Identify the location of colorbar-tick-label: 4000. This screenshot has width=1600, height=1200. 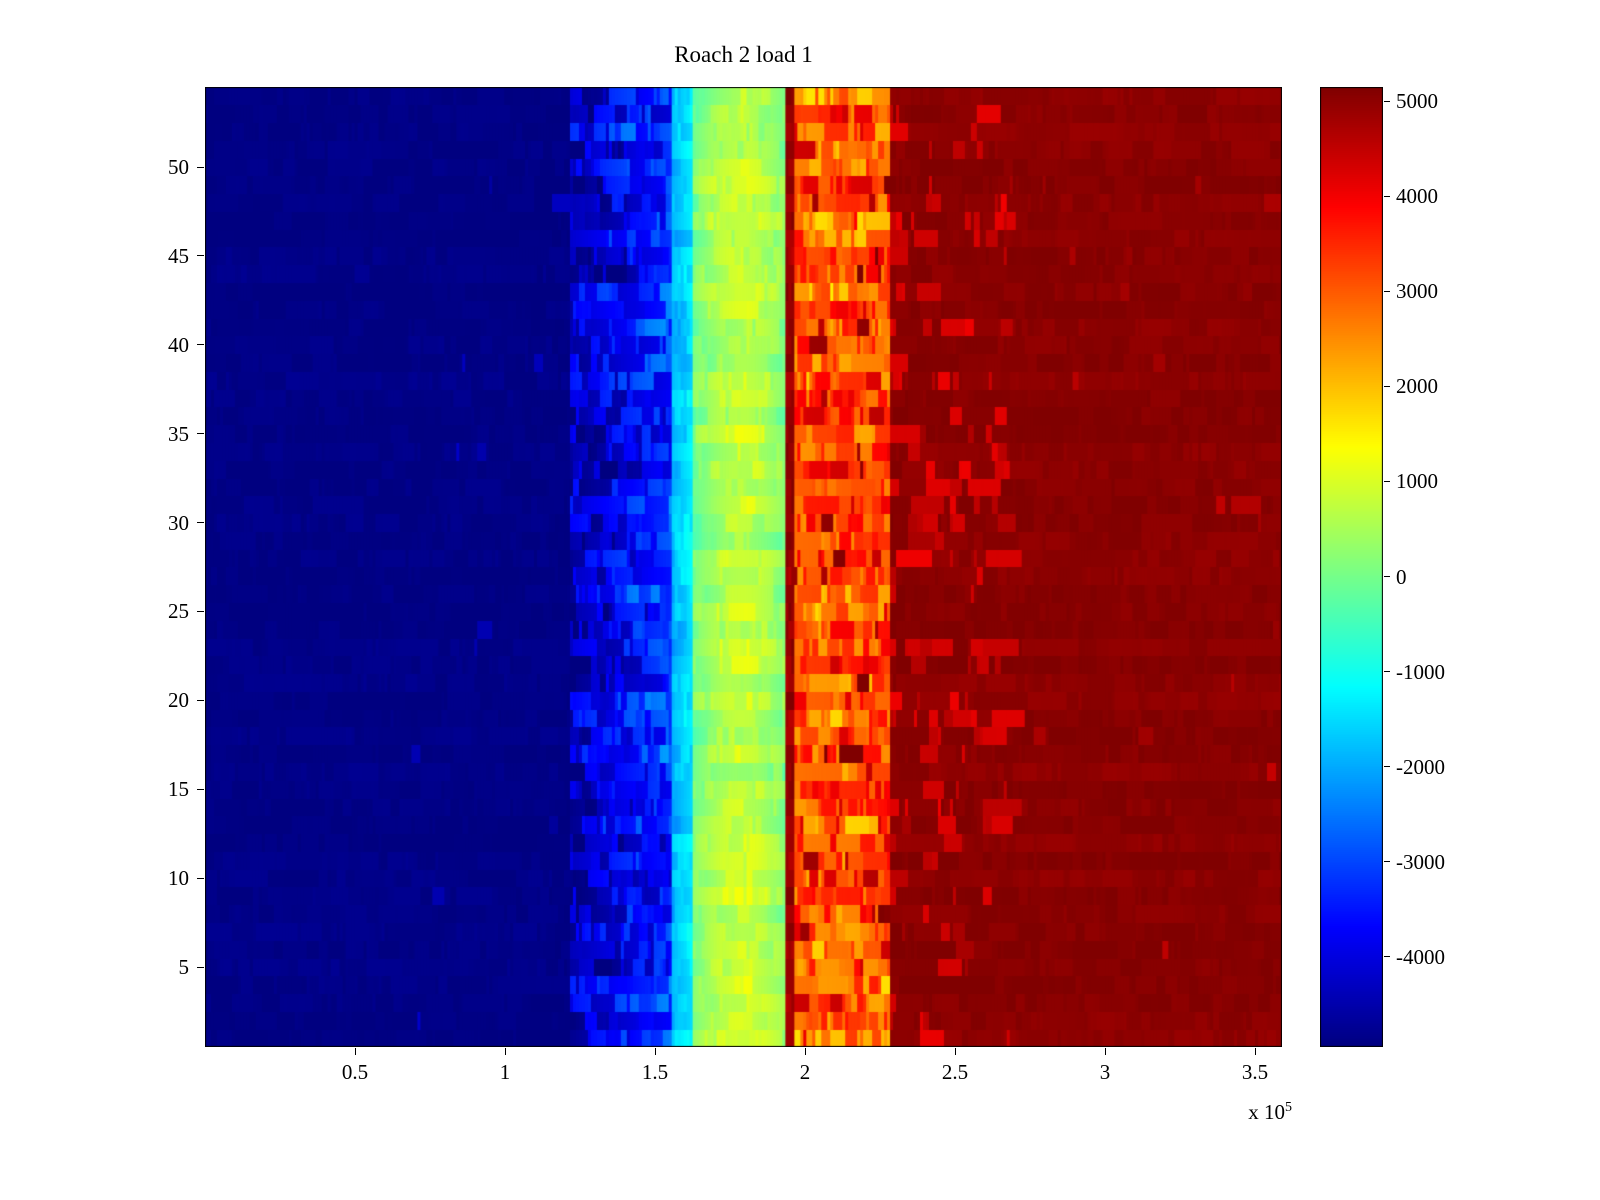
(1417, 196).